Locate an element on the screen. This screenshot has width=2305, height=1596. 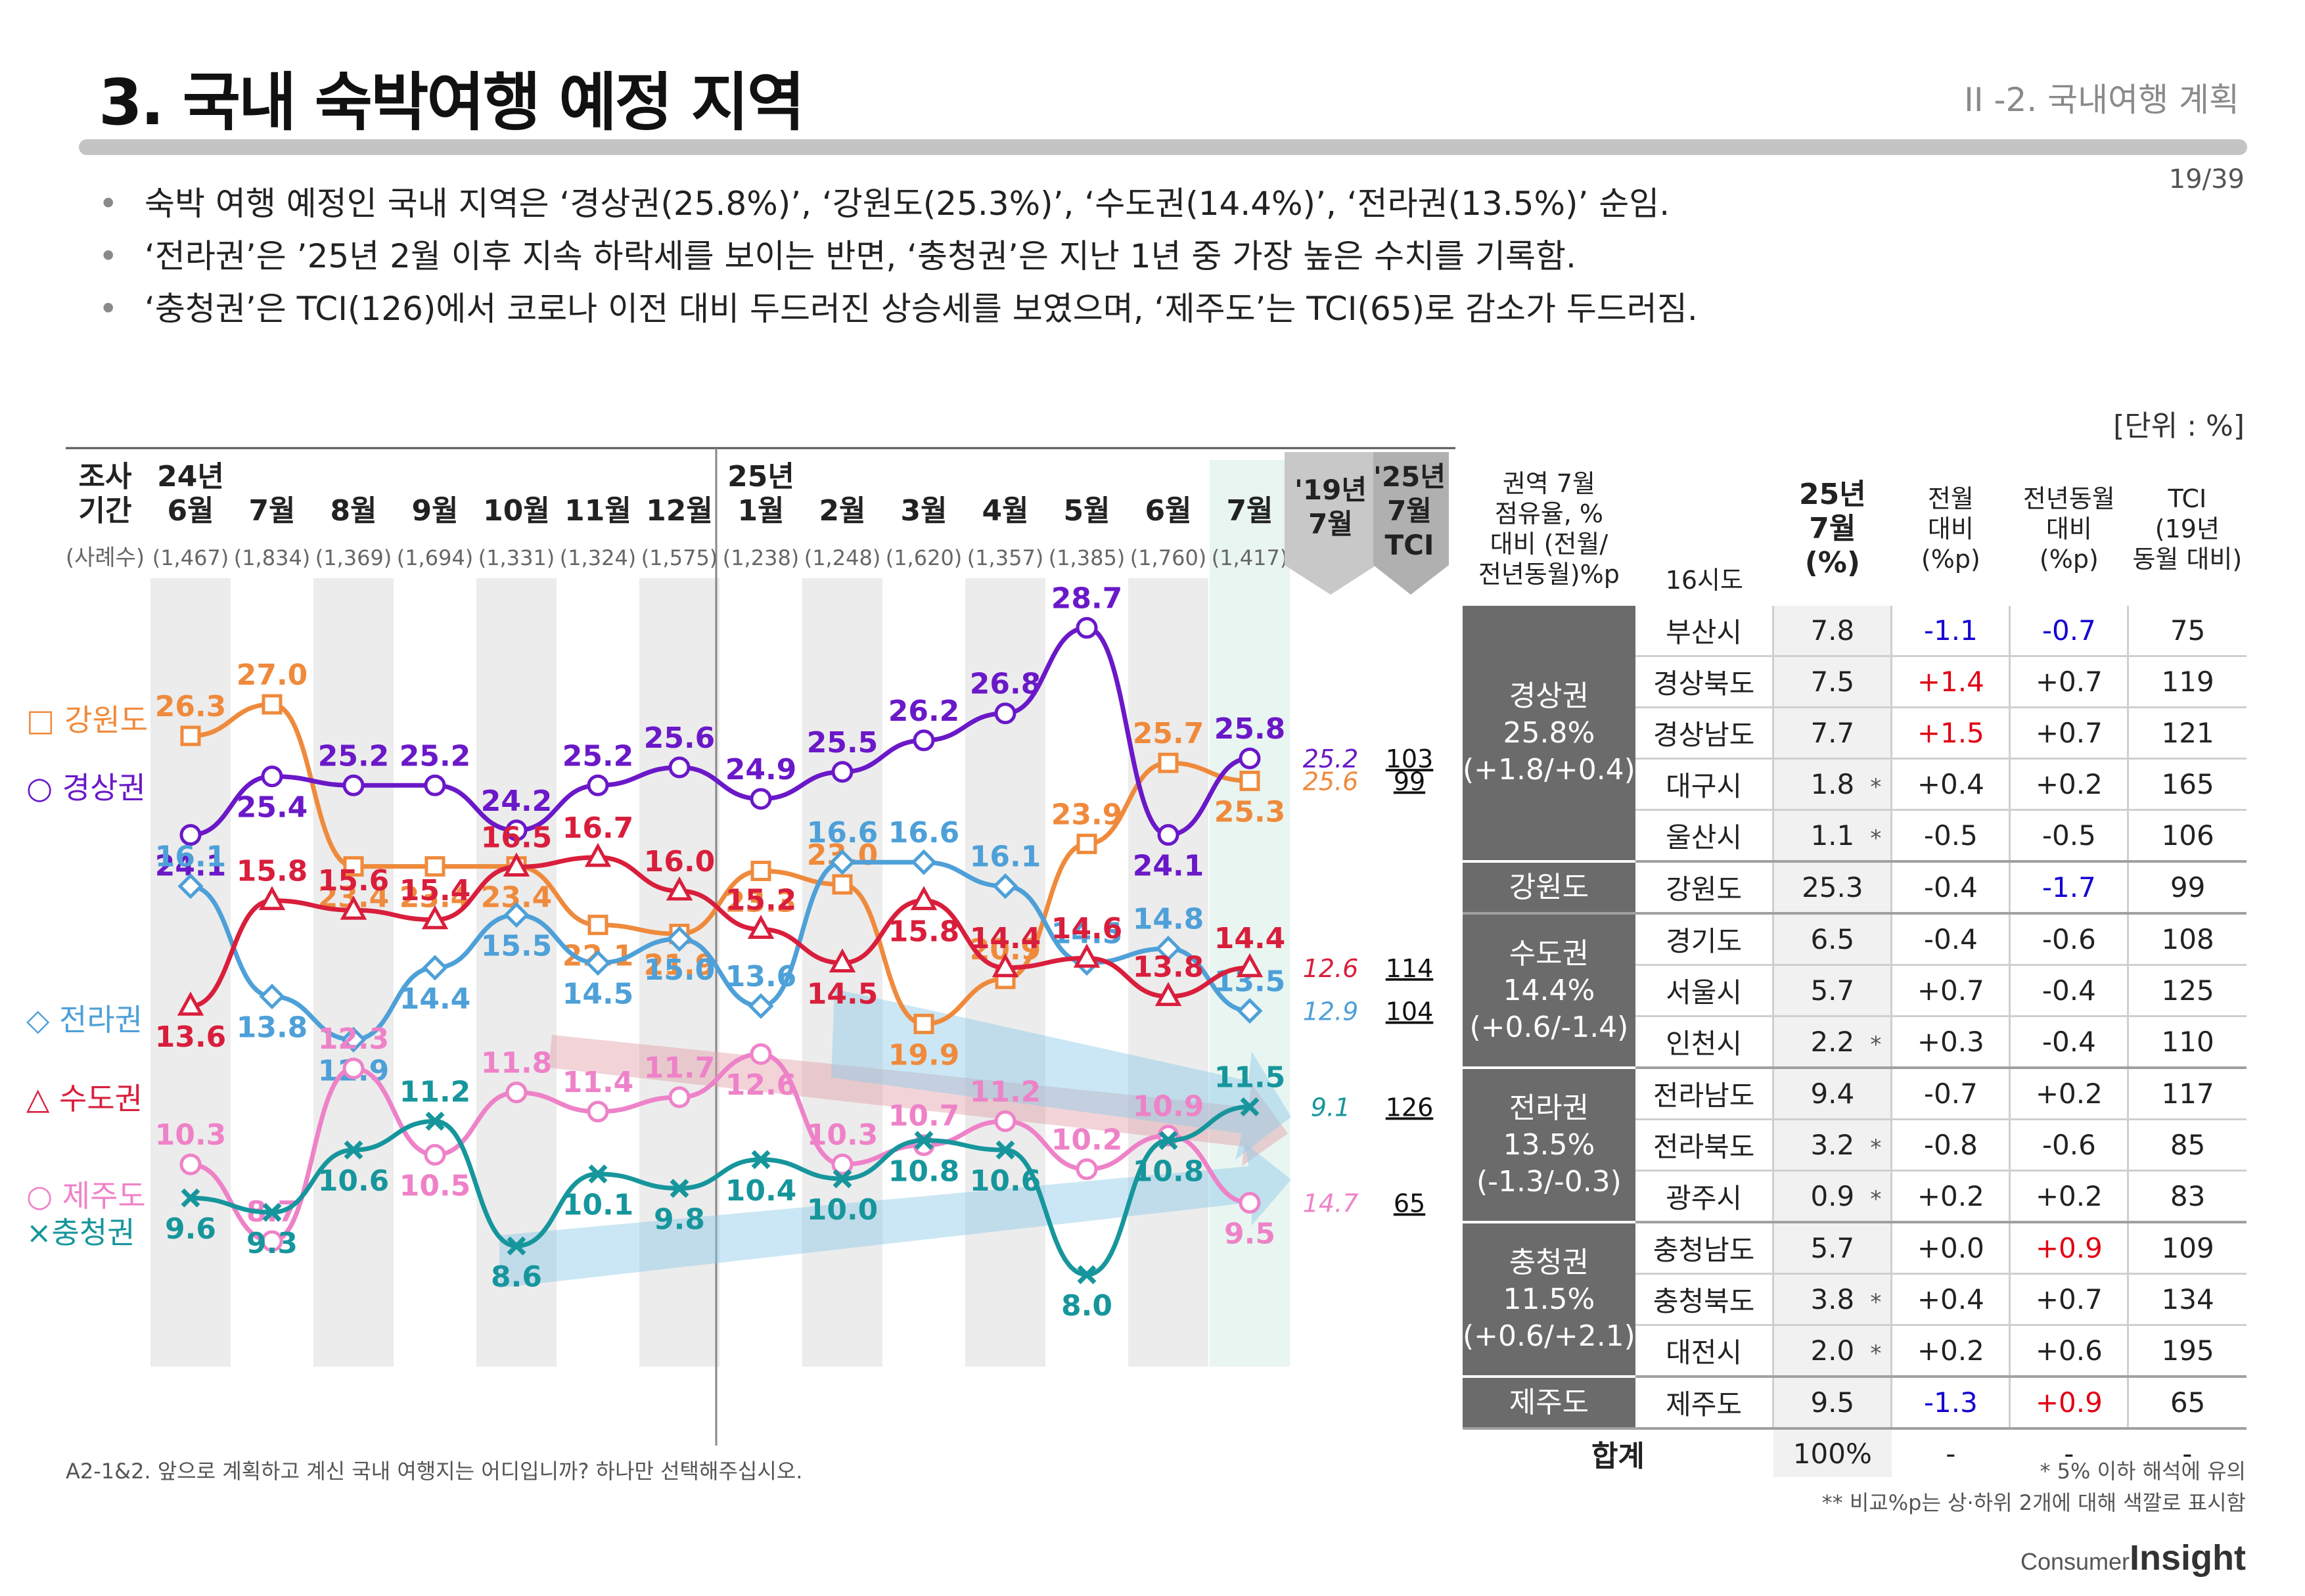
cell-tci: 109 is located at coordinates (2187, 1248).